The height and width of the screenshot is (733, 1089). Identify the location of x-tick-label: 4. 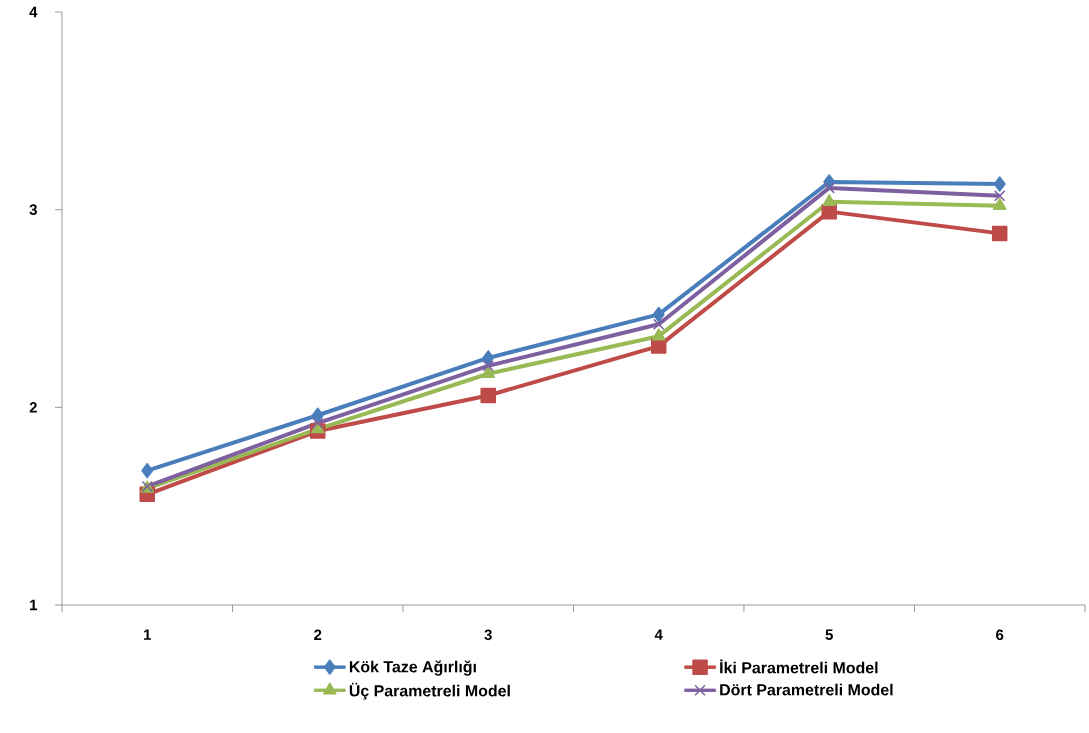
(658, 634).